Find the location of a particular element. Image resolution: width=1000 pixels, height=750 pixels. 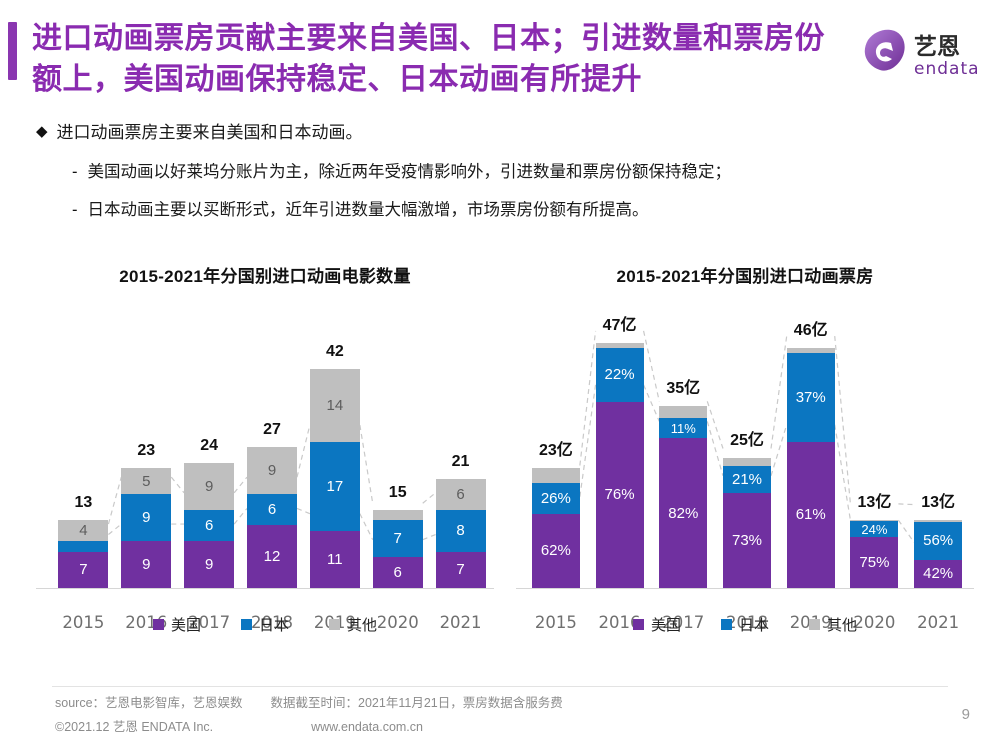

axis-baseline is located at coordinates (265, 588).